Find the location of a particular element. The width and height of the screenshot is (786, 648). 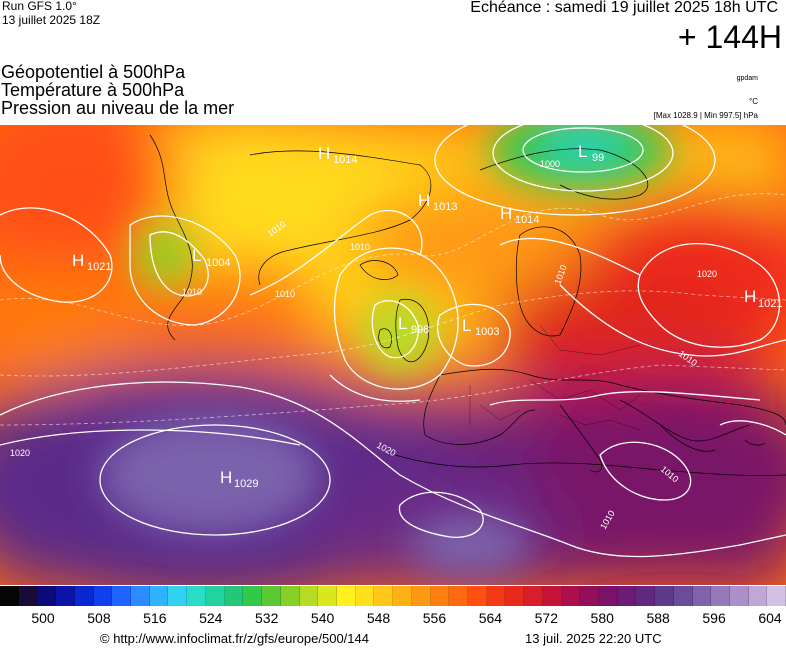

pressure-center-value: 1014 is located at coordinates (345, 160).